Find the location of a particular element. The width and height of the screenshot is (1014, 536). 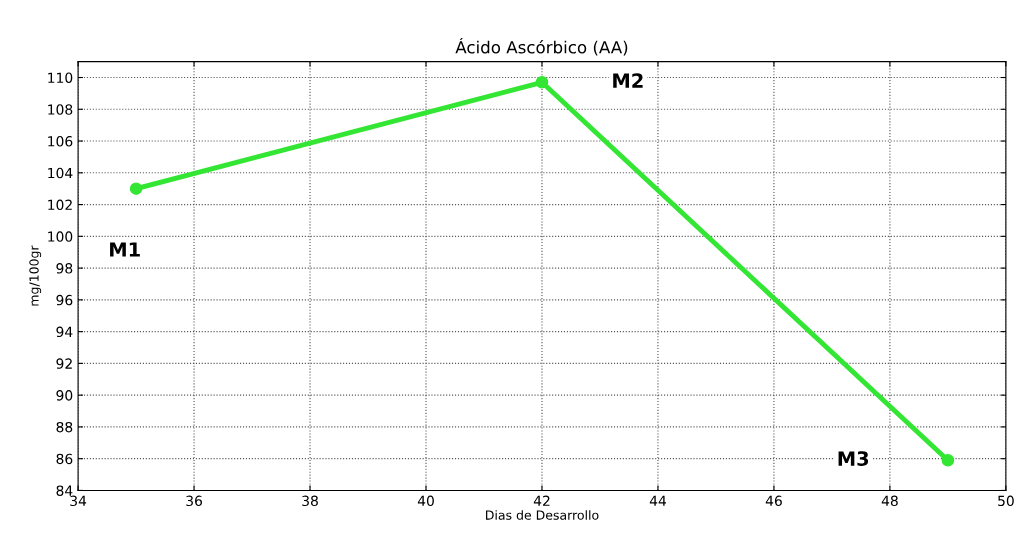

y-tick-label: 104 is located at coordinates (60, 173).